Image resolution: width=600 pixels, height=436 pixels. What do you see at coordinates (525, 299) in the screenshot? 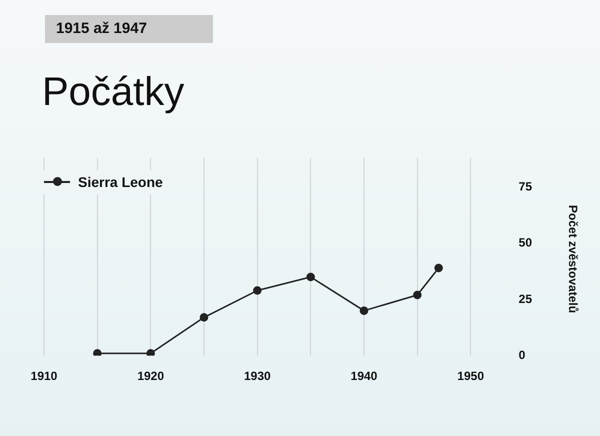
I see `y2-tick-label: 25` at bounding box center [525, 299].